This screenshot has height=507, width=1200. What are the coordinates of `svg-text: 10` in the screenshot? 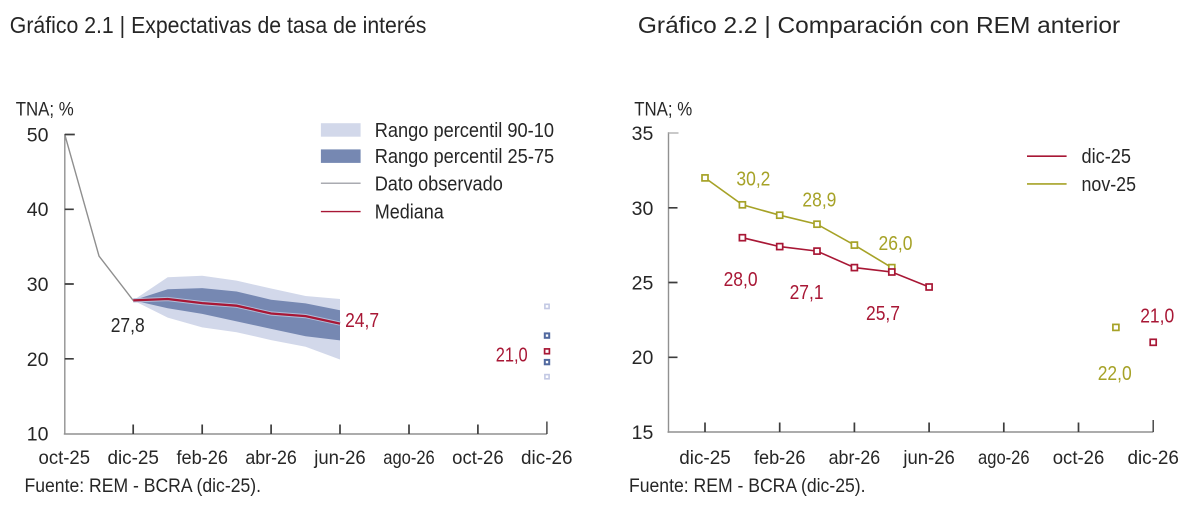 It's located at (38, 435).